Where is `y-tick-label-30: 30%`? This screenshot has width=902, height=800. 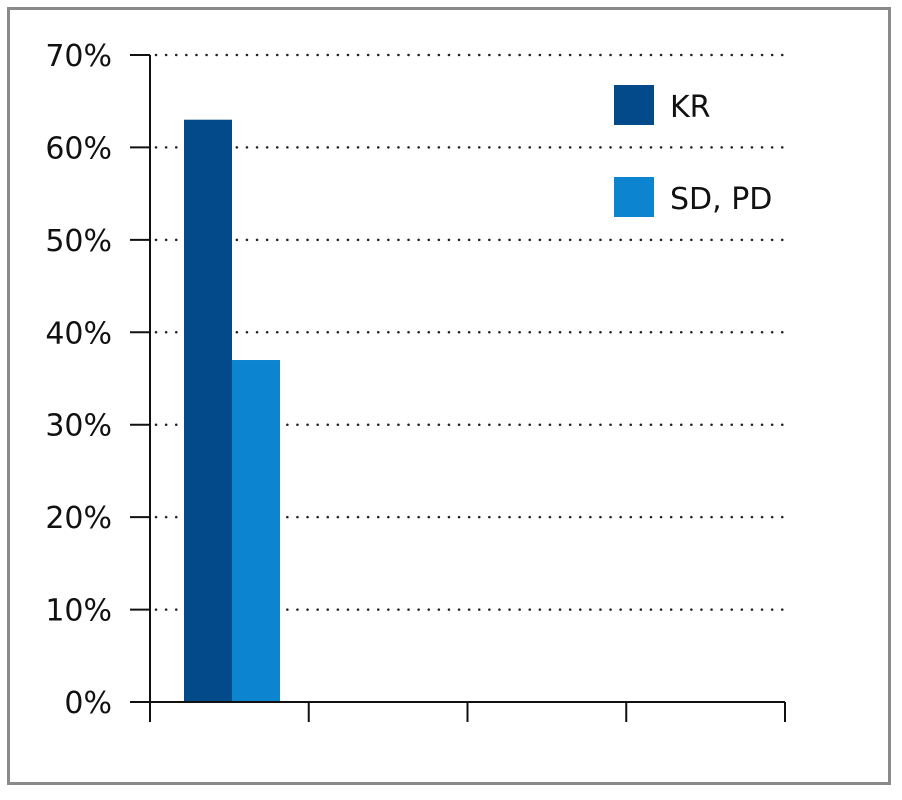 y-tick-label-30: 30% is located at coordinates (78, 426).